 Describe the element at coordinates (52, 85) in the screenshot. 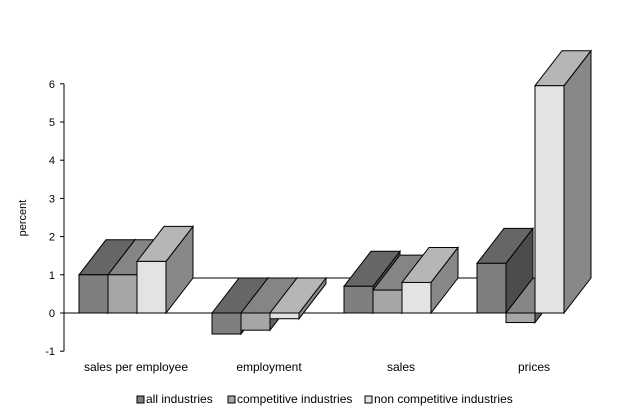

I see `y-tick-label: 6` at that location.